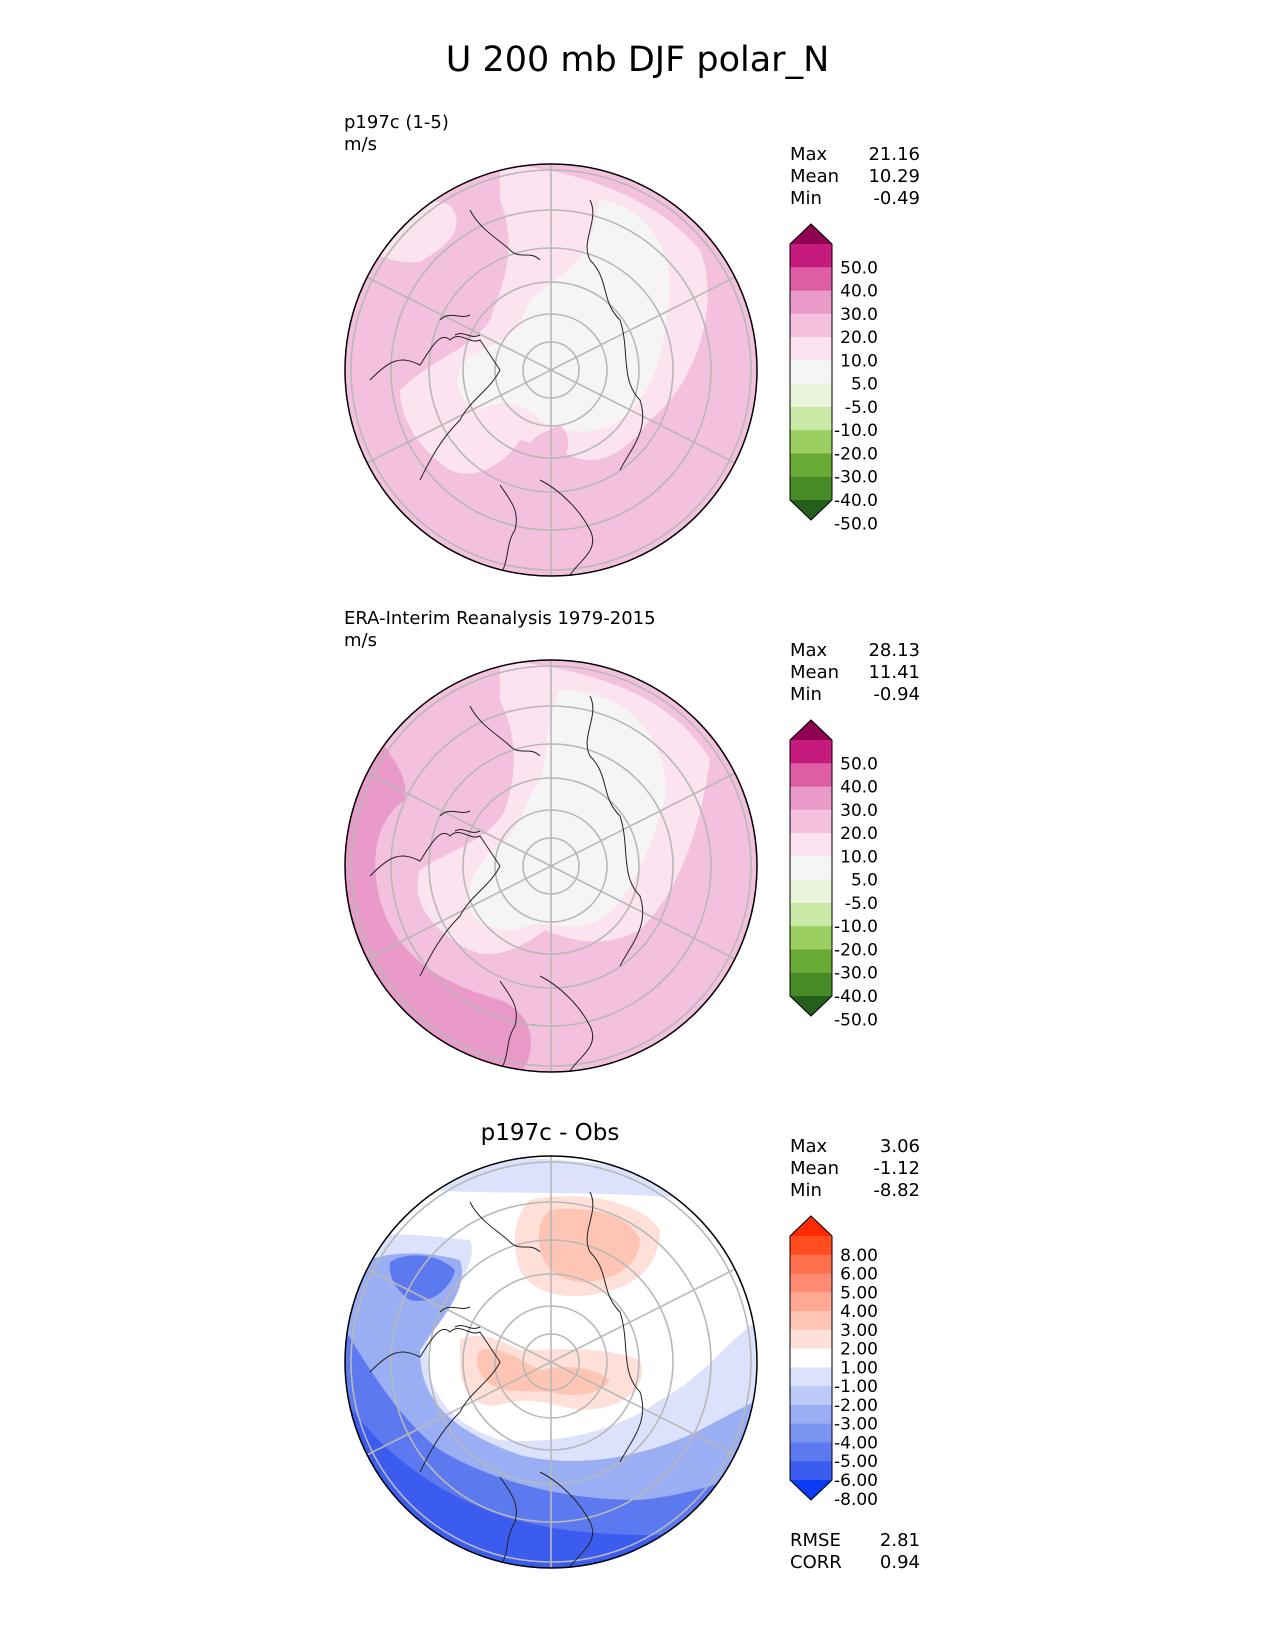  Describe the element at coordinates (815, 176) in the screenshot. I see `stat-label: Mean` at that location.